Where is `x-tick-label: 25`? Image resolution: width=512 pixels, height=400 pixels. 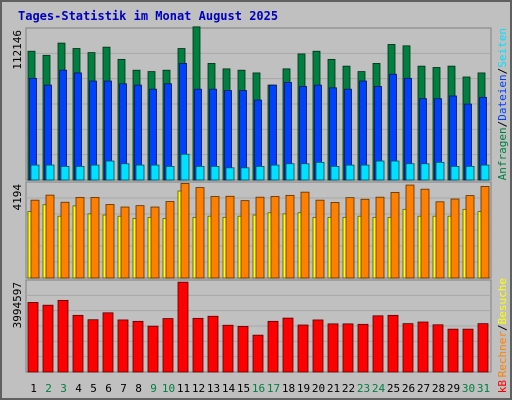 x-tick-label: 25 is located at coordinates (393, 388).